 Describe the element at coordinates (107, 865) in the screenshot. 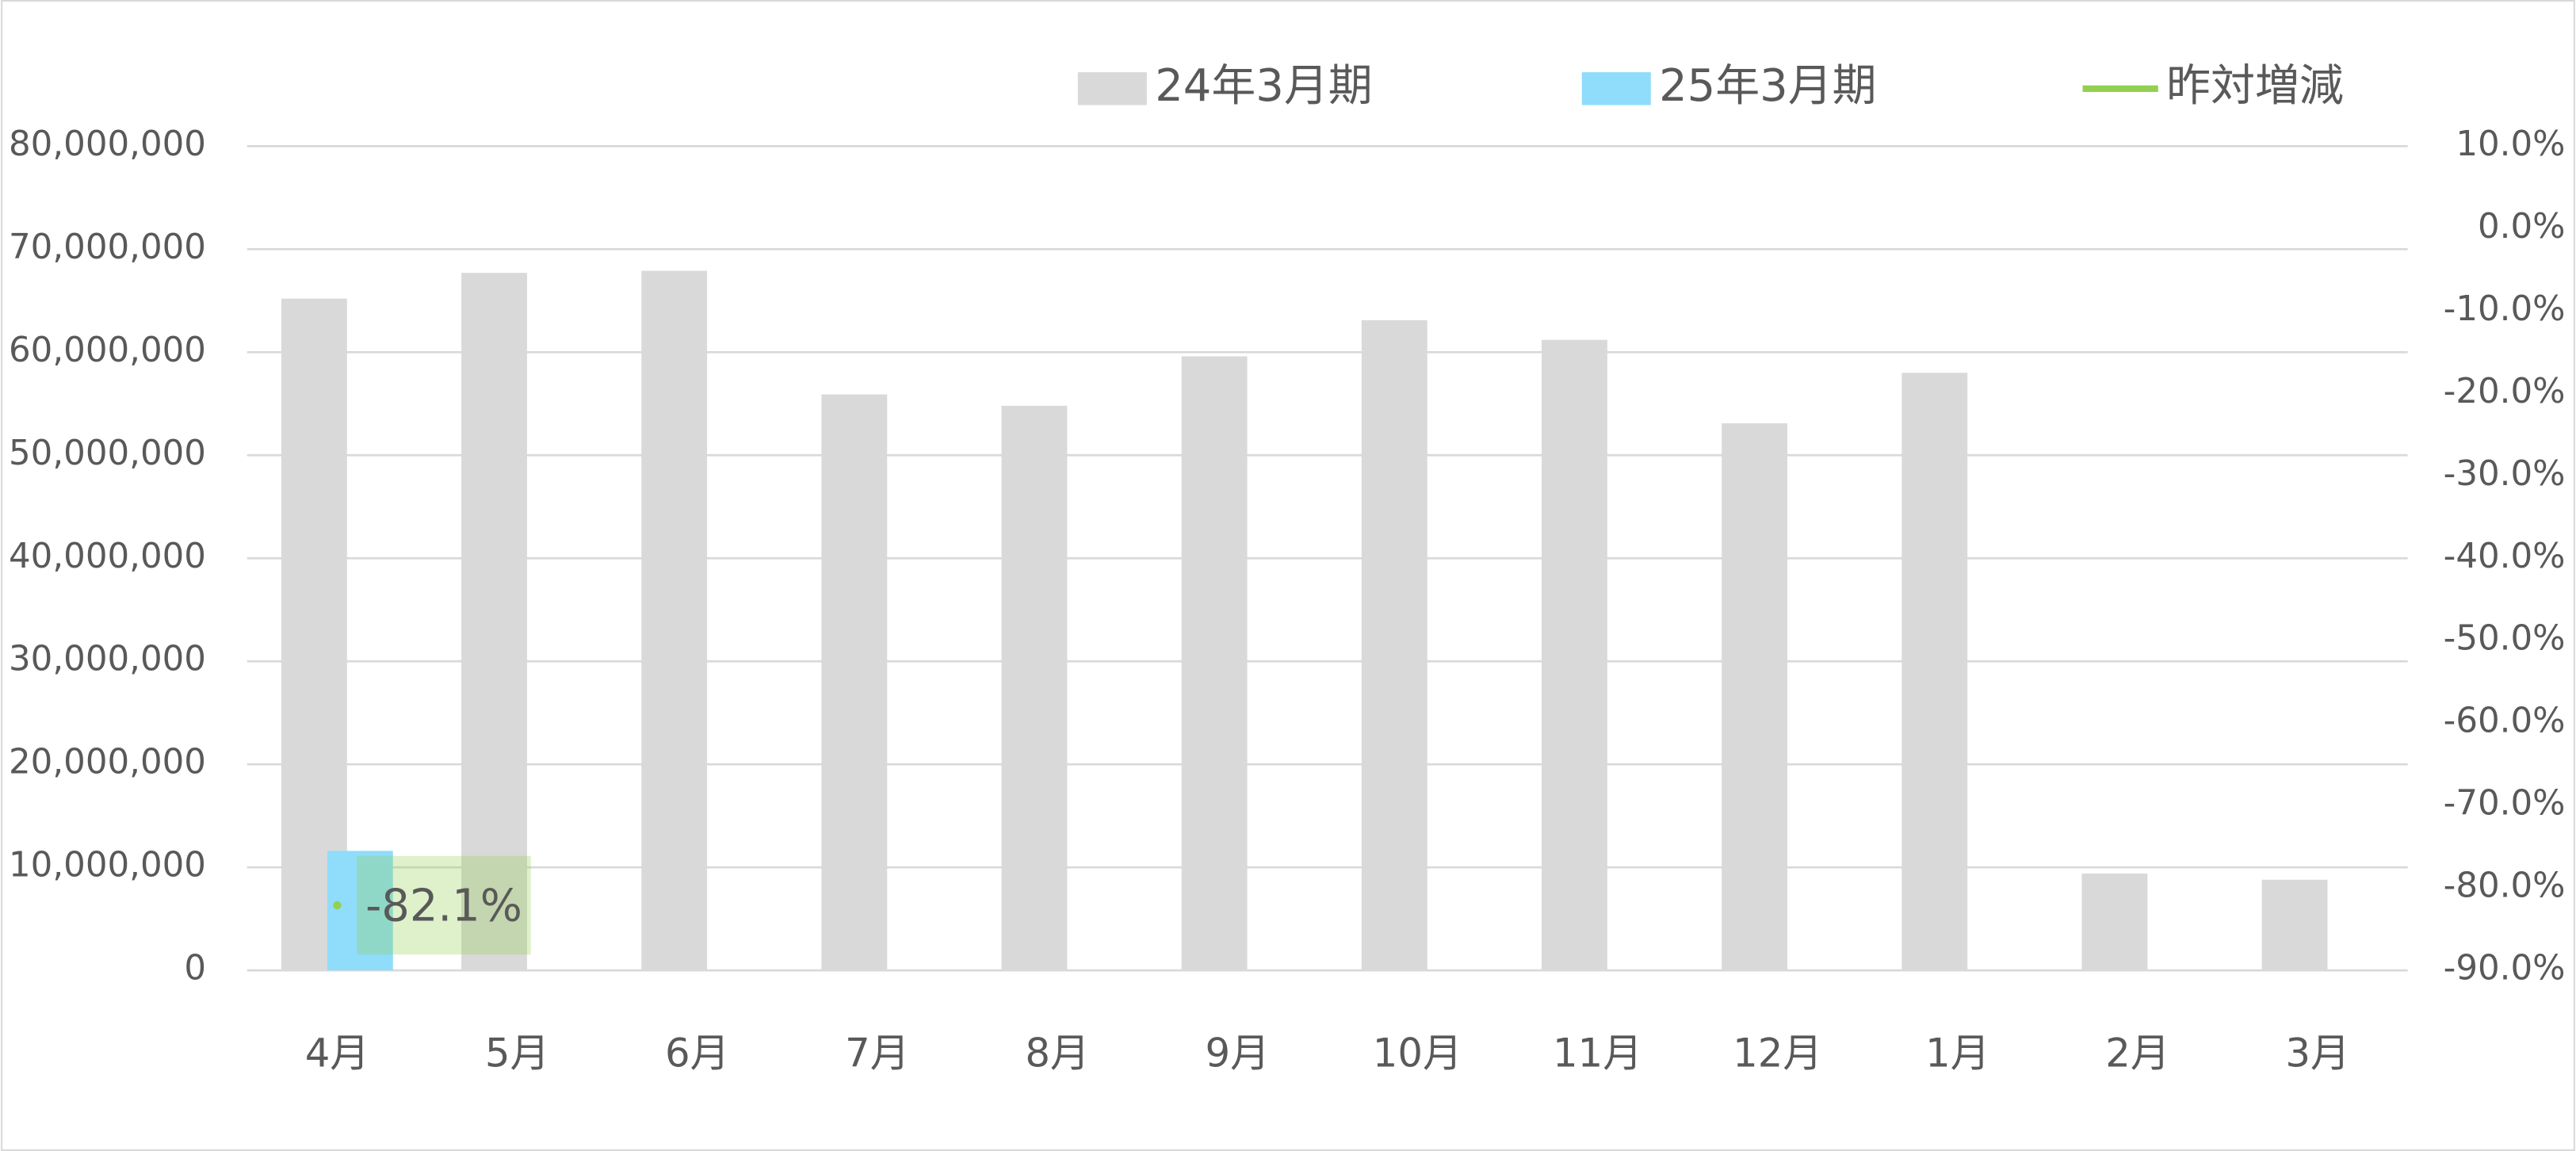

I see `y-tick-label: 10,000,000` at that location.